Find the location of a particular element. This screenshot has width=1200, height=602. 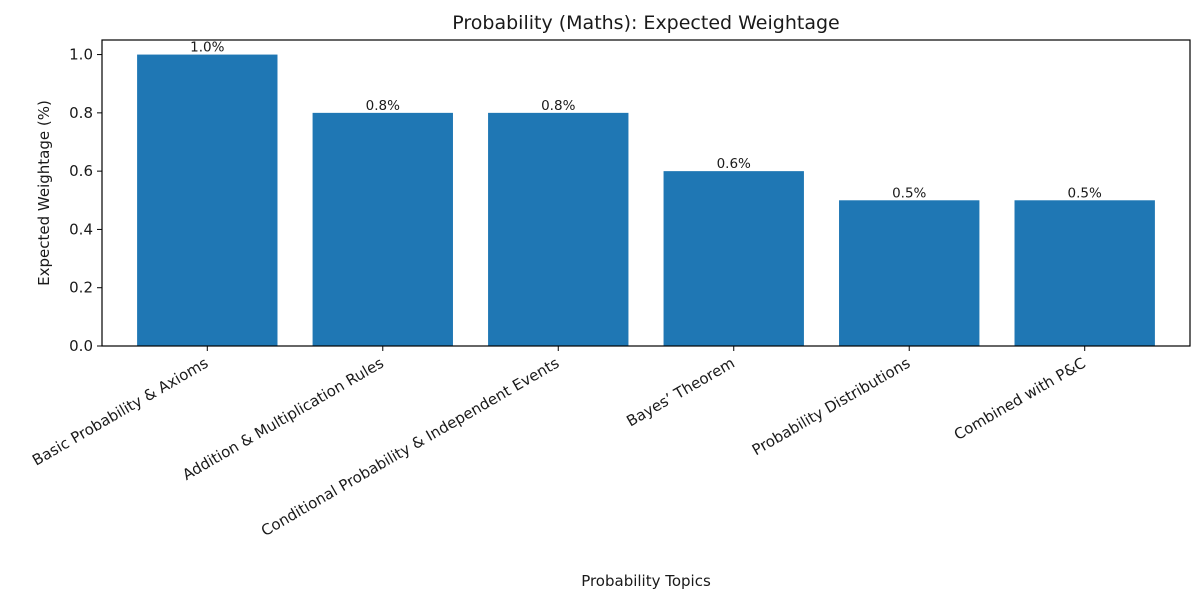

x-tick-label: Addition & Multiplication Rules is located at coordinates (283, 419).